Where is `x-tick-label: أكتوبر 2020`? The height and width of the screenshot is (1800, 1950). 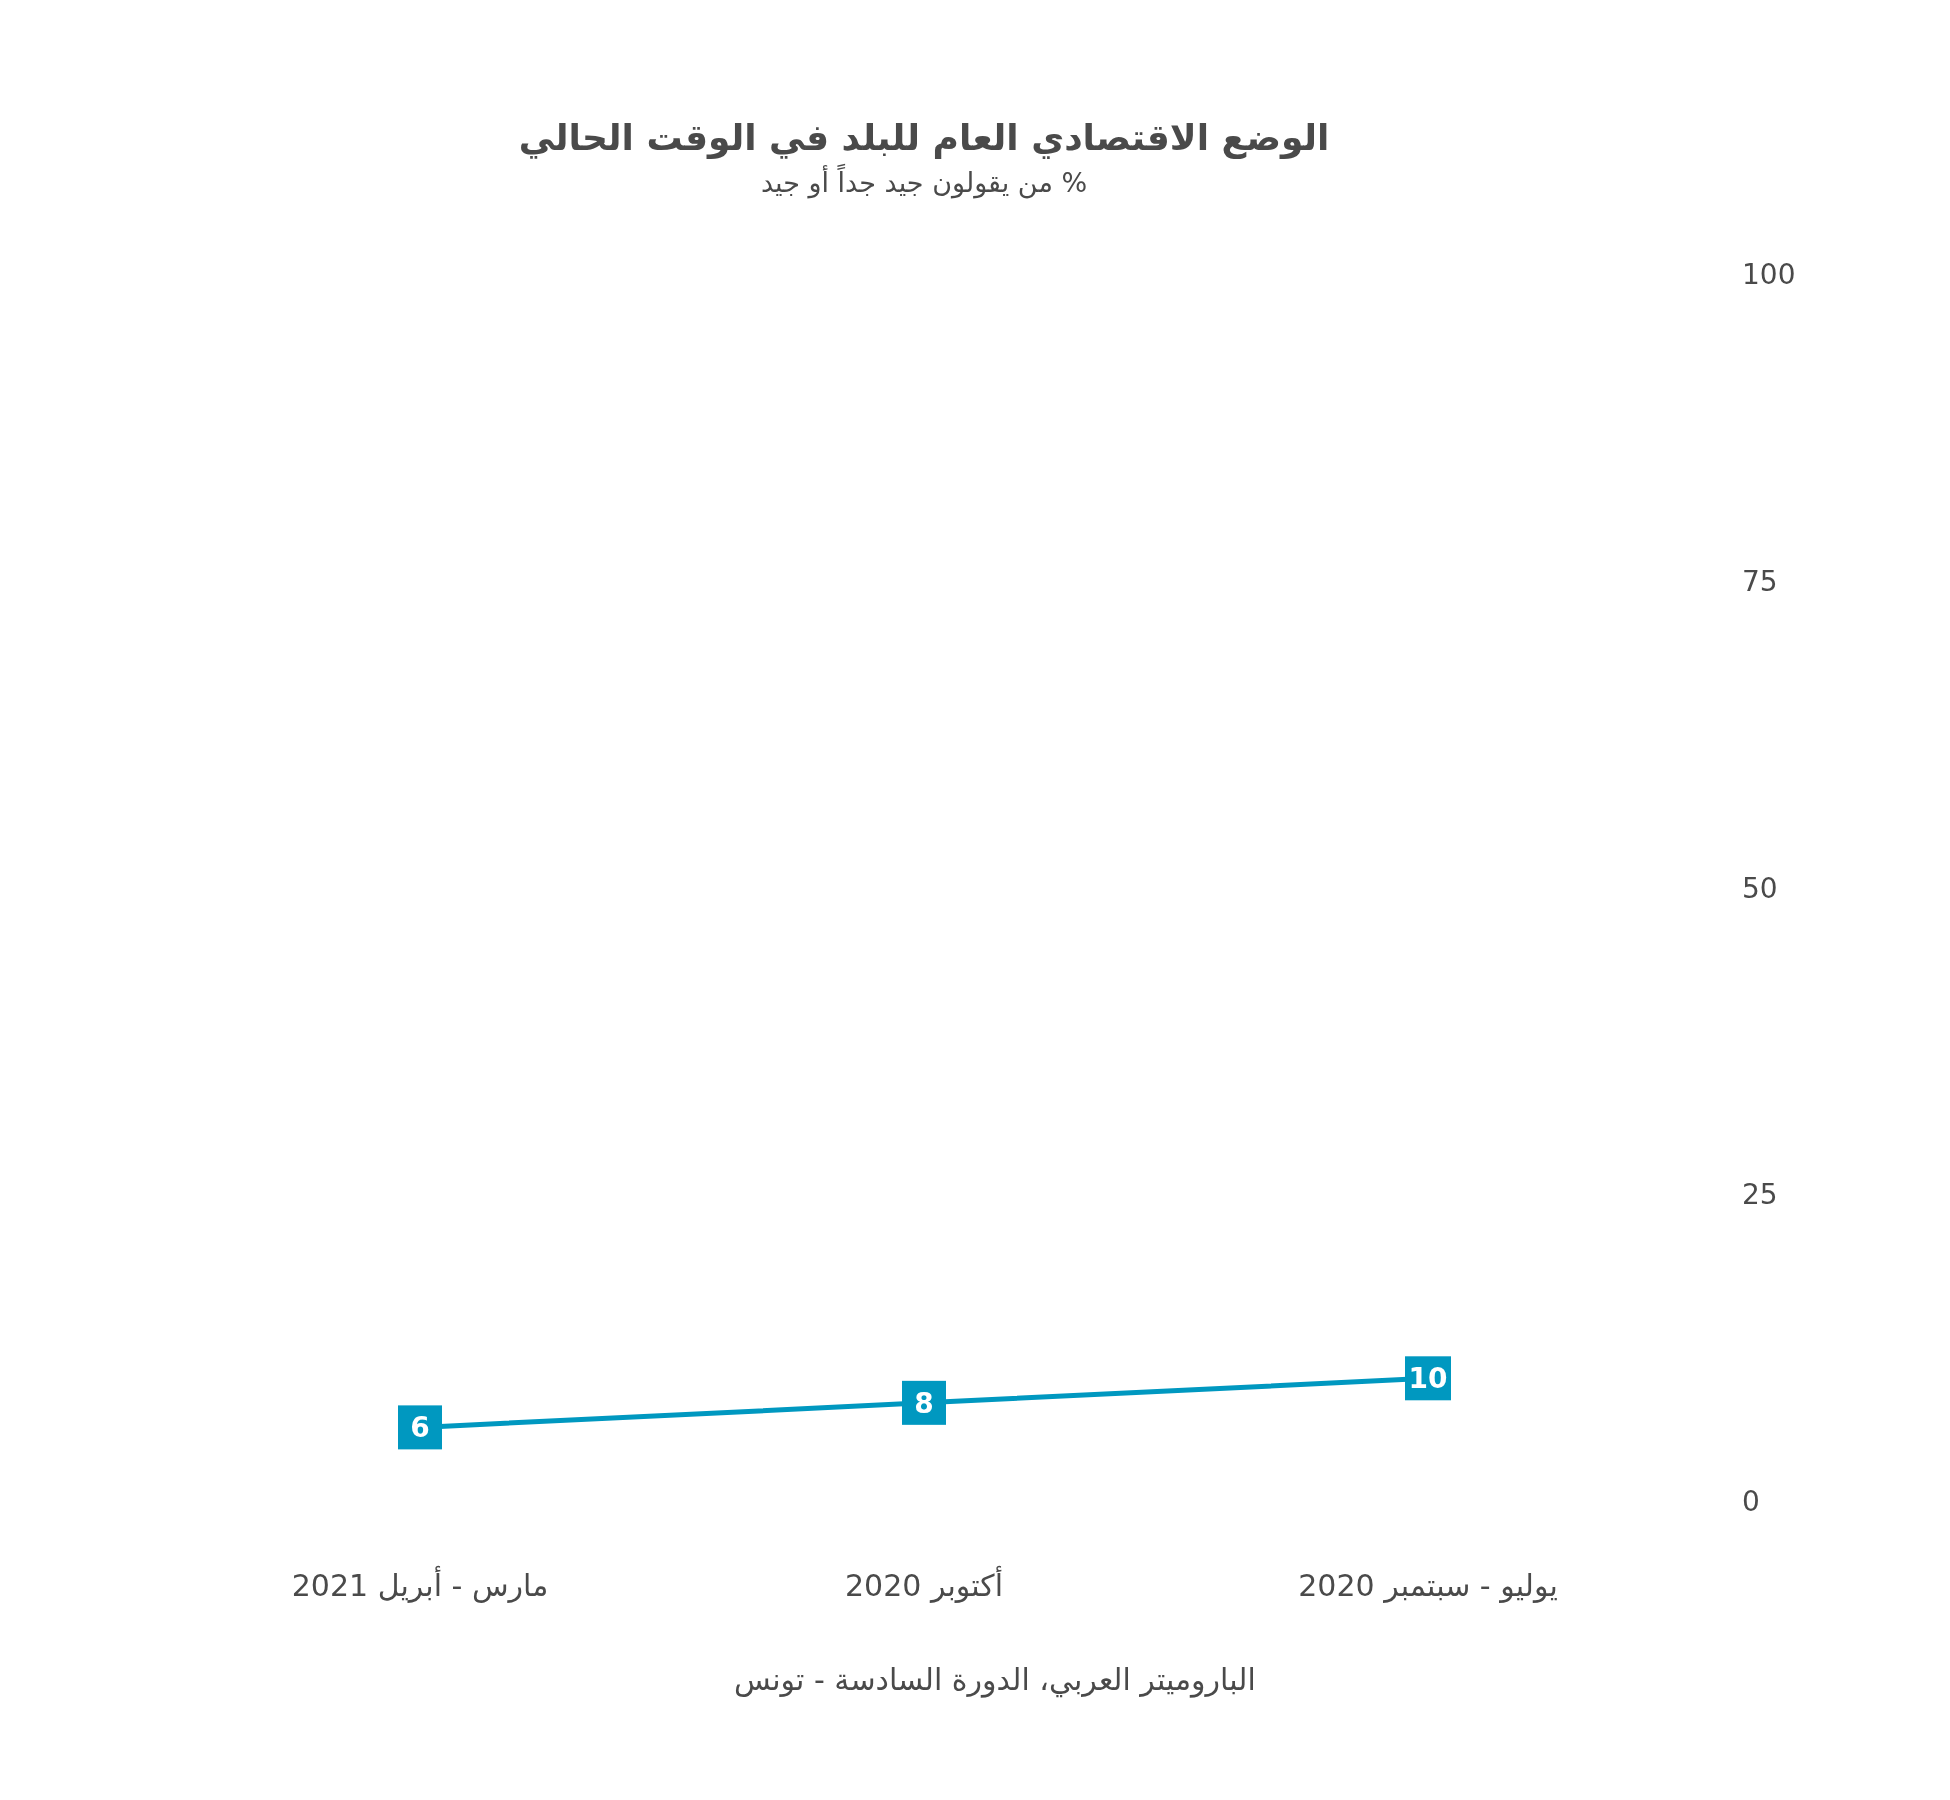 x-tick-label: أكتوبر 2020 is located at coordinates (924, 1584).